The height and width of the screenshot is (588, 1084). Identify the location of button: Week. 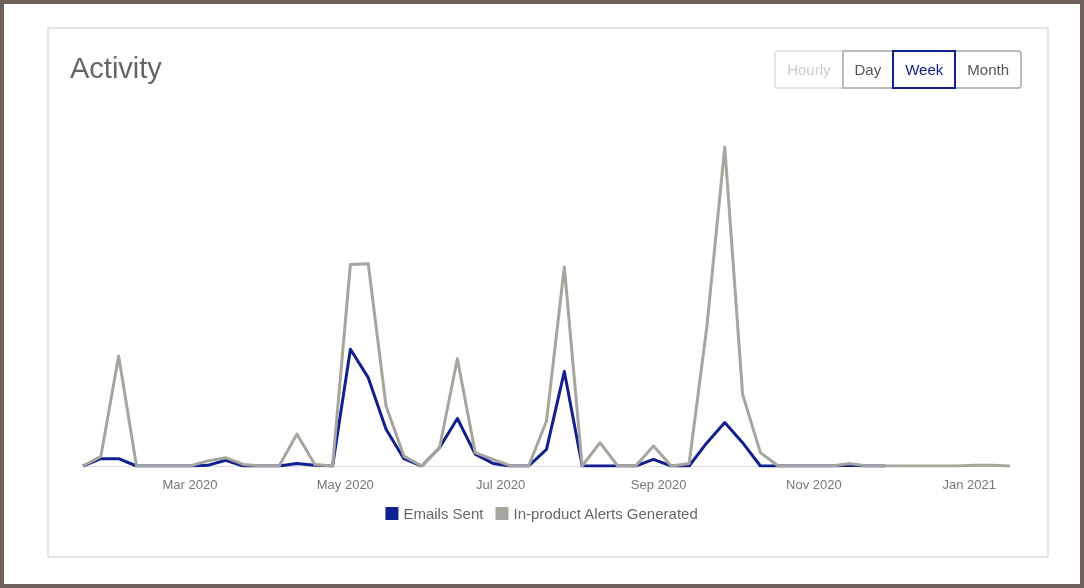
(924, 69).